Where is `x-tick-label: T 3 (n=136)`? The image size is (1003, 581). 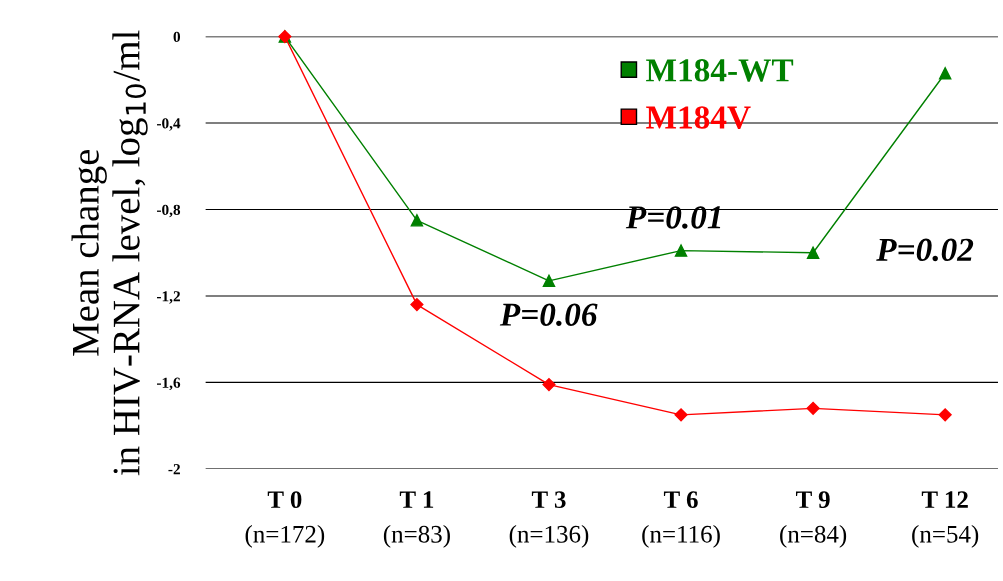 x-tick-label: T 3 (n=136) is located at coordinates (549, 519).